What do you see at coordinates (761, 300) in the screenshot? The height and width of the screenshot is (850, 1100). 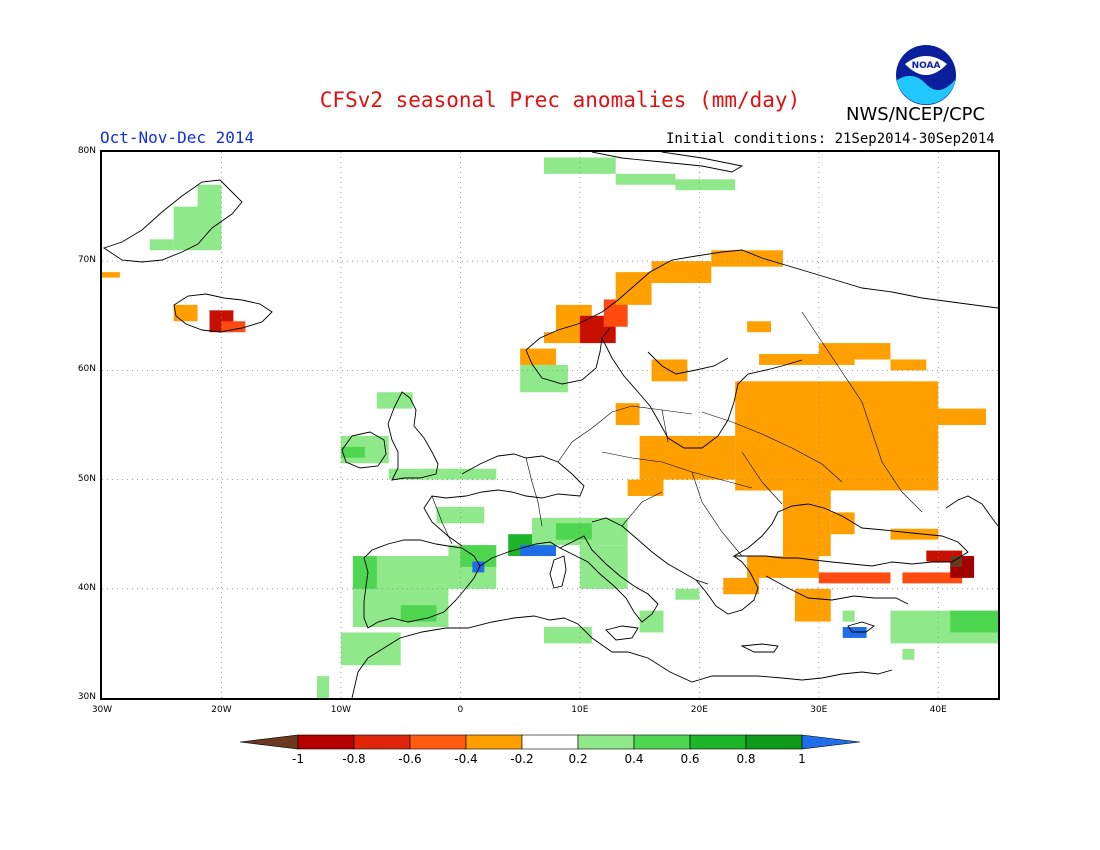 I see `coastline-scandinavia` at bounding box center [761, 300].